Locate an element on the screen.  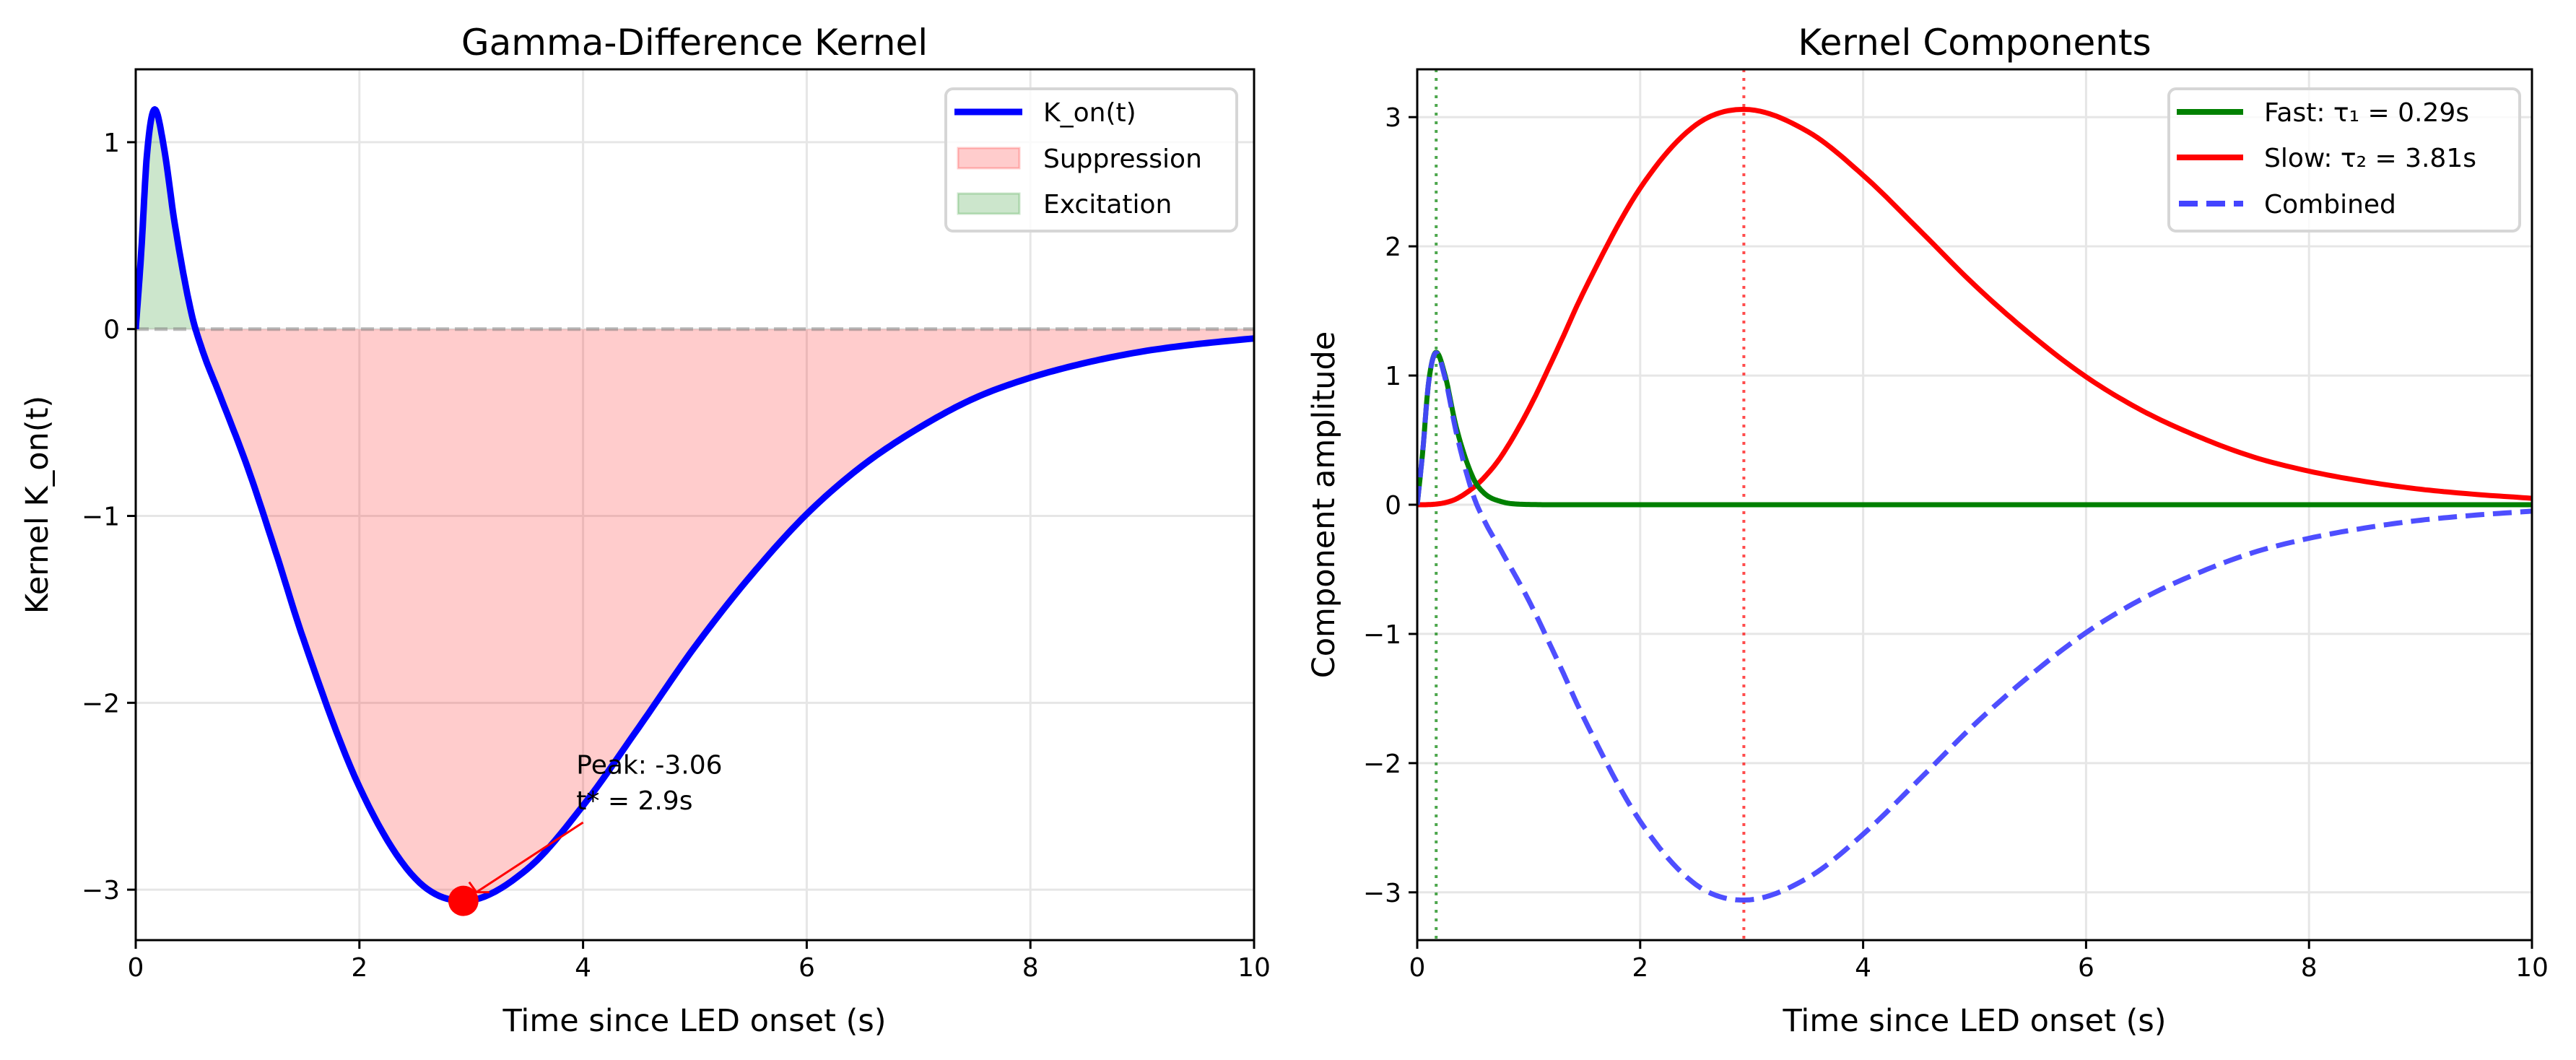
series-line-fast is located at coordinates (1974, 428).